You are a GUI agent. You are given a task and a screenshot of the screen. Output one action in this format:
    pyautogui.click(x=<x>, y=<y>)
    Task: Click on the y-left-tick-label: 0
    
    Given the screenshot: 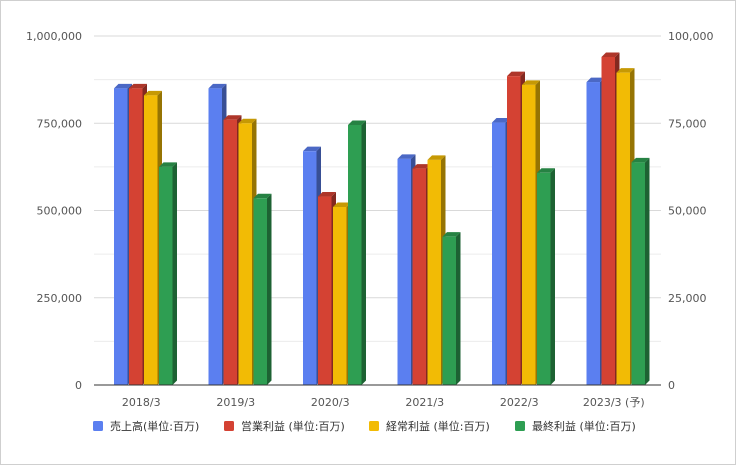 What is the action you would take?
    pyautogui.click(x=78, y=385)
    